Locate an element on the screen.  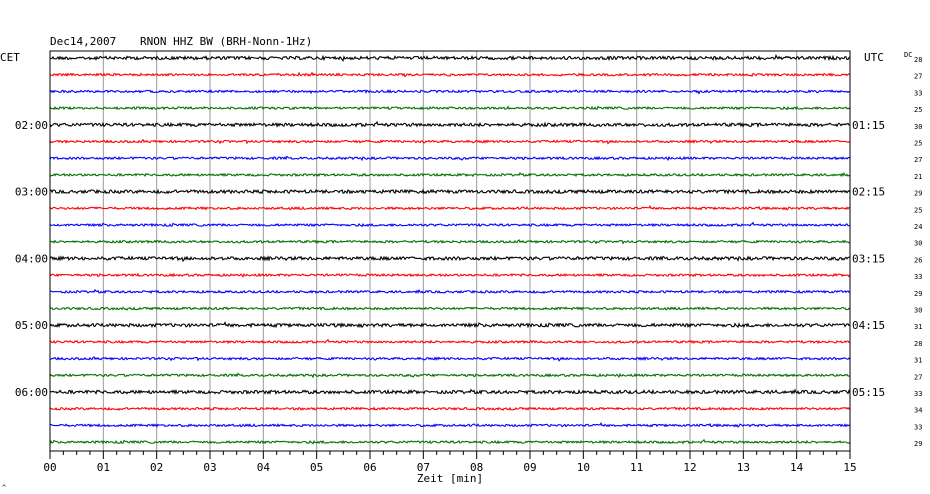
x-axis-label: Zeit [min] is located at coordinates (450, 478).